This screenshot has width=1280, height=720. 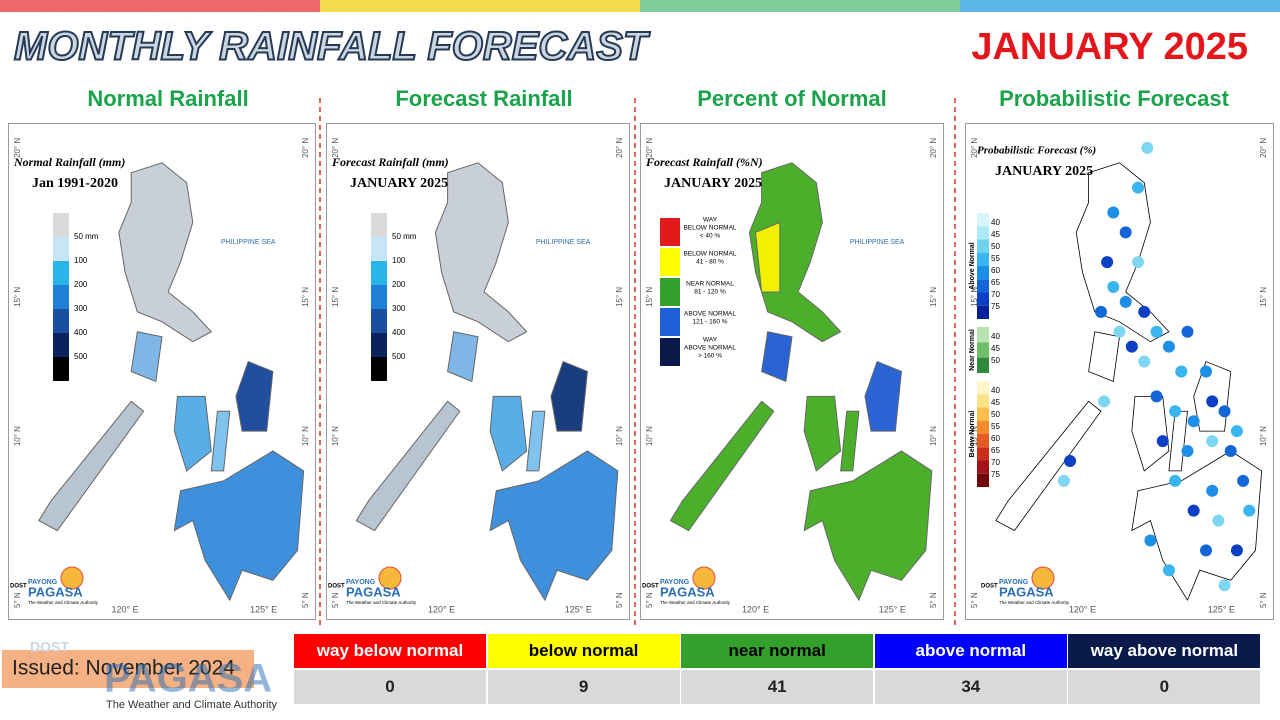 I want to click on legend-label: 300, so click(x=399, y=308).